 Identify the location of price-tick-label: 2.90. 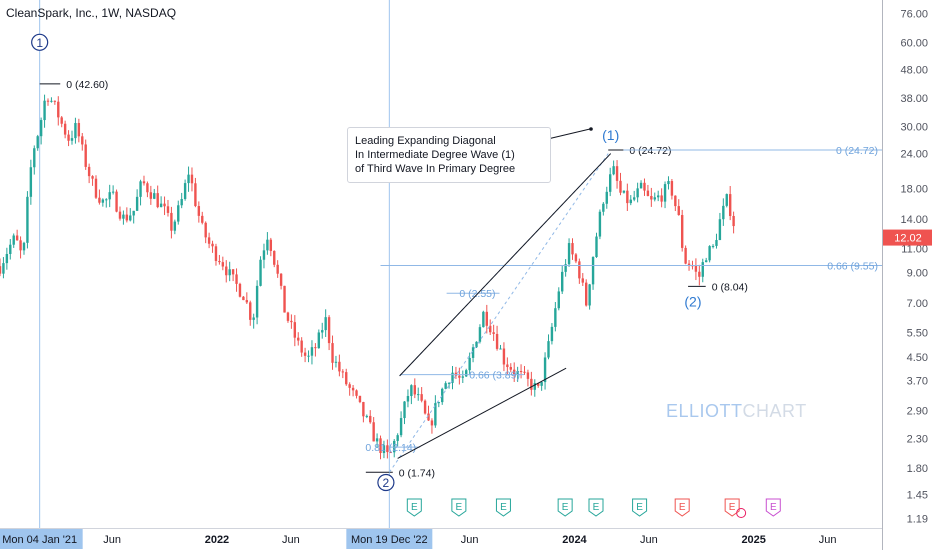
(917, 411).